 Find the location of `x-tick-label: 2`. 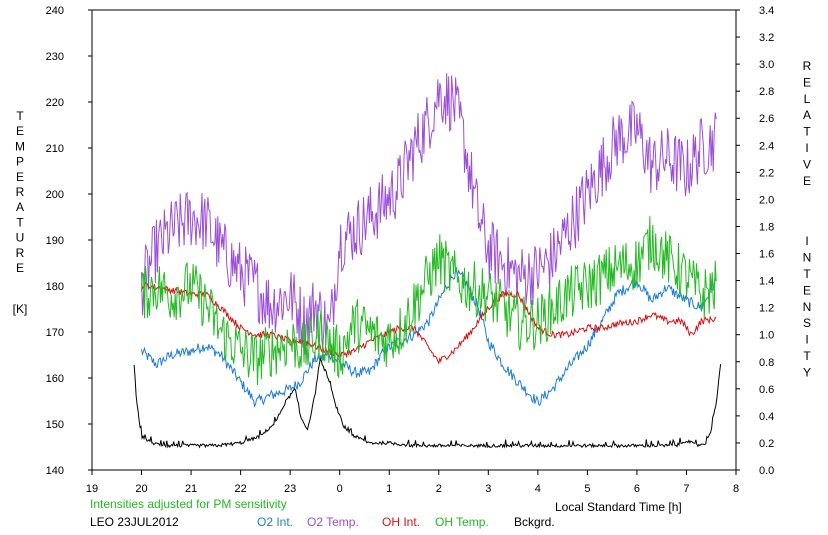

x-tick-label: 2 is located at coordinates (439, 489).